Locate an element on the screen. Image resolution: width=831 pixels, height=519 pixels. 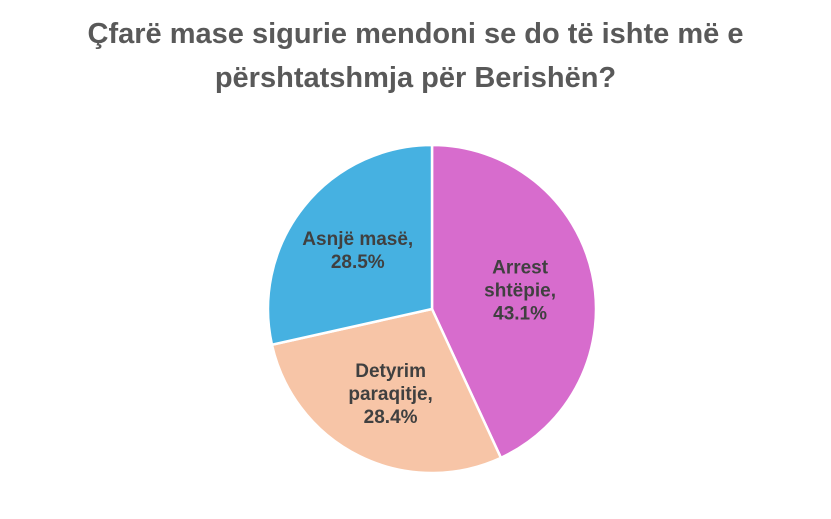
slice-label-0-line-1: shtëpie, is located at coordinates (520, 291).